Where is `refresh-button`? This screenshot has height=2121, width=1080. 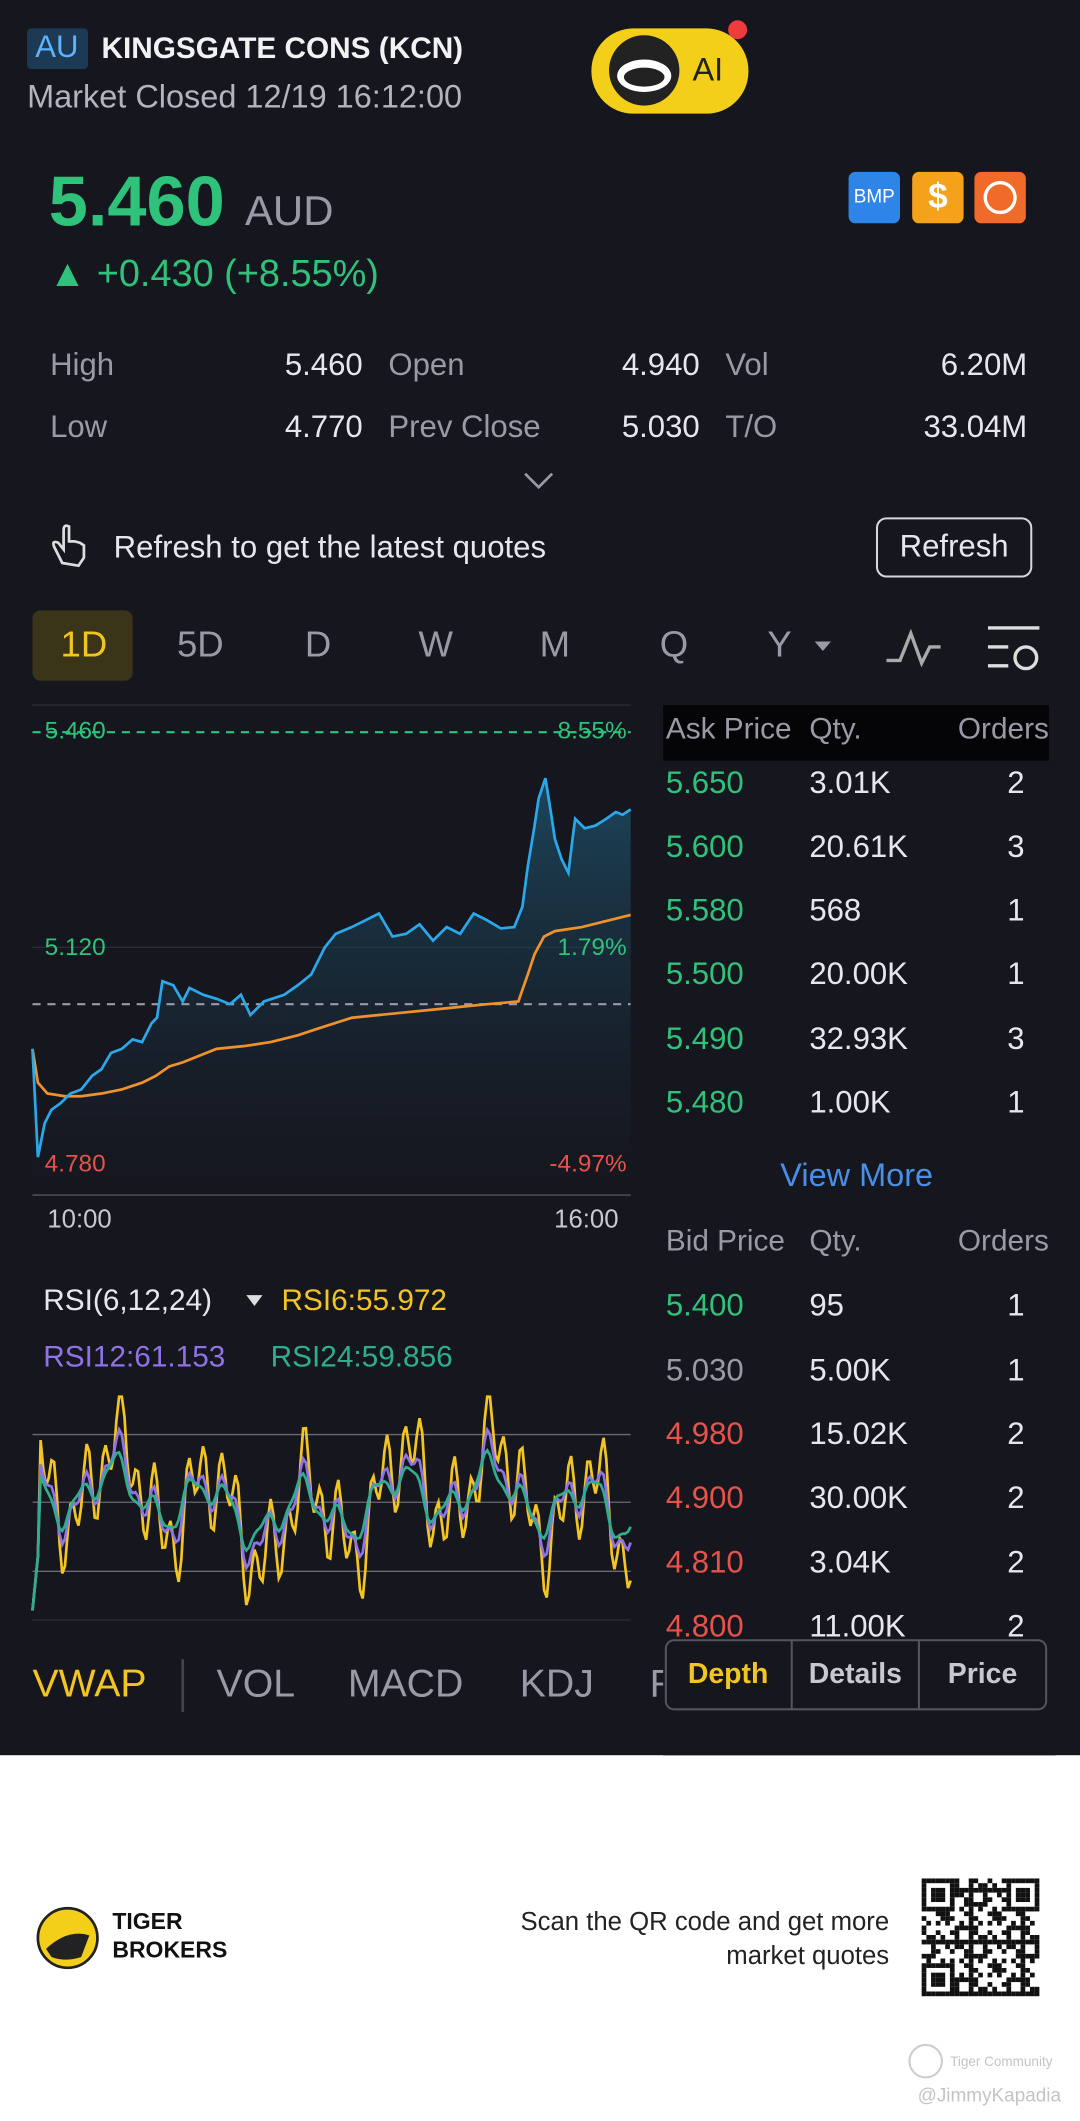
refresh-button is located at coordinates (954, 547).